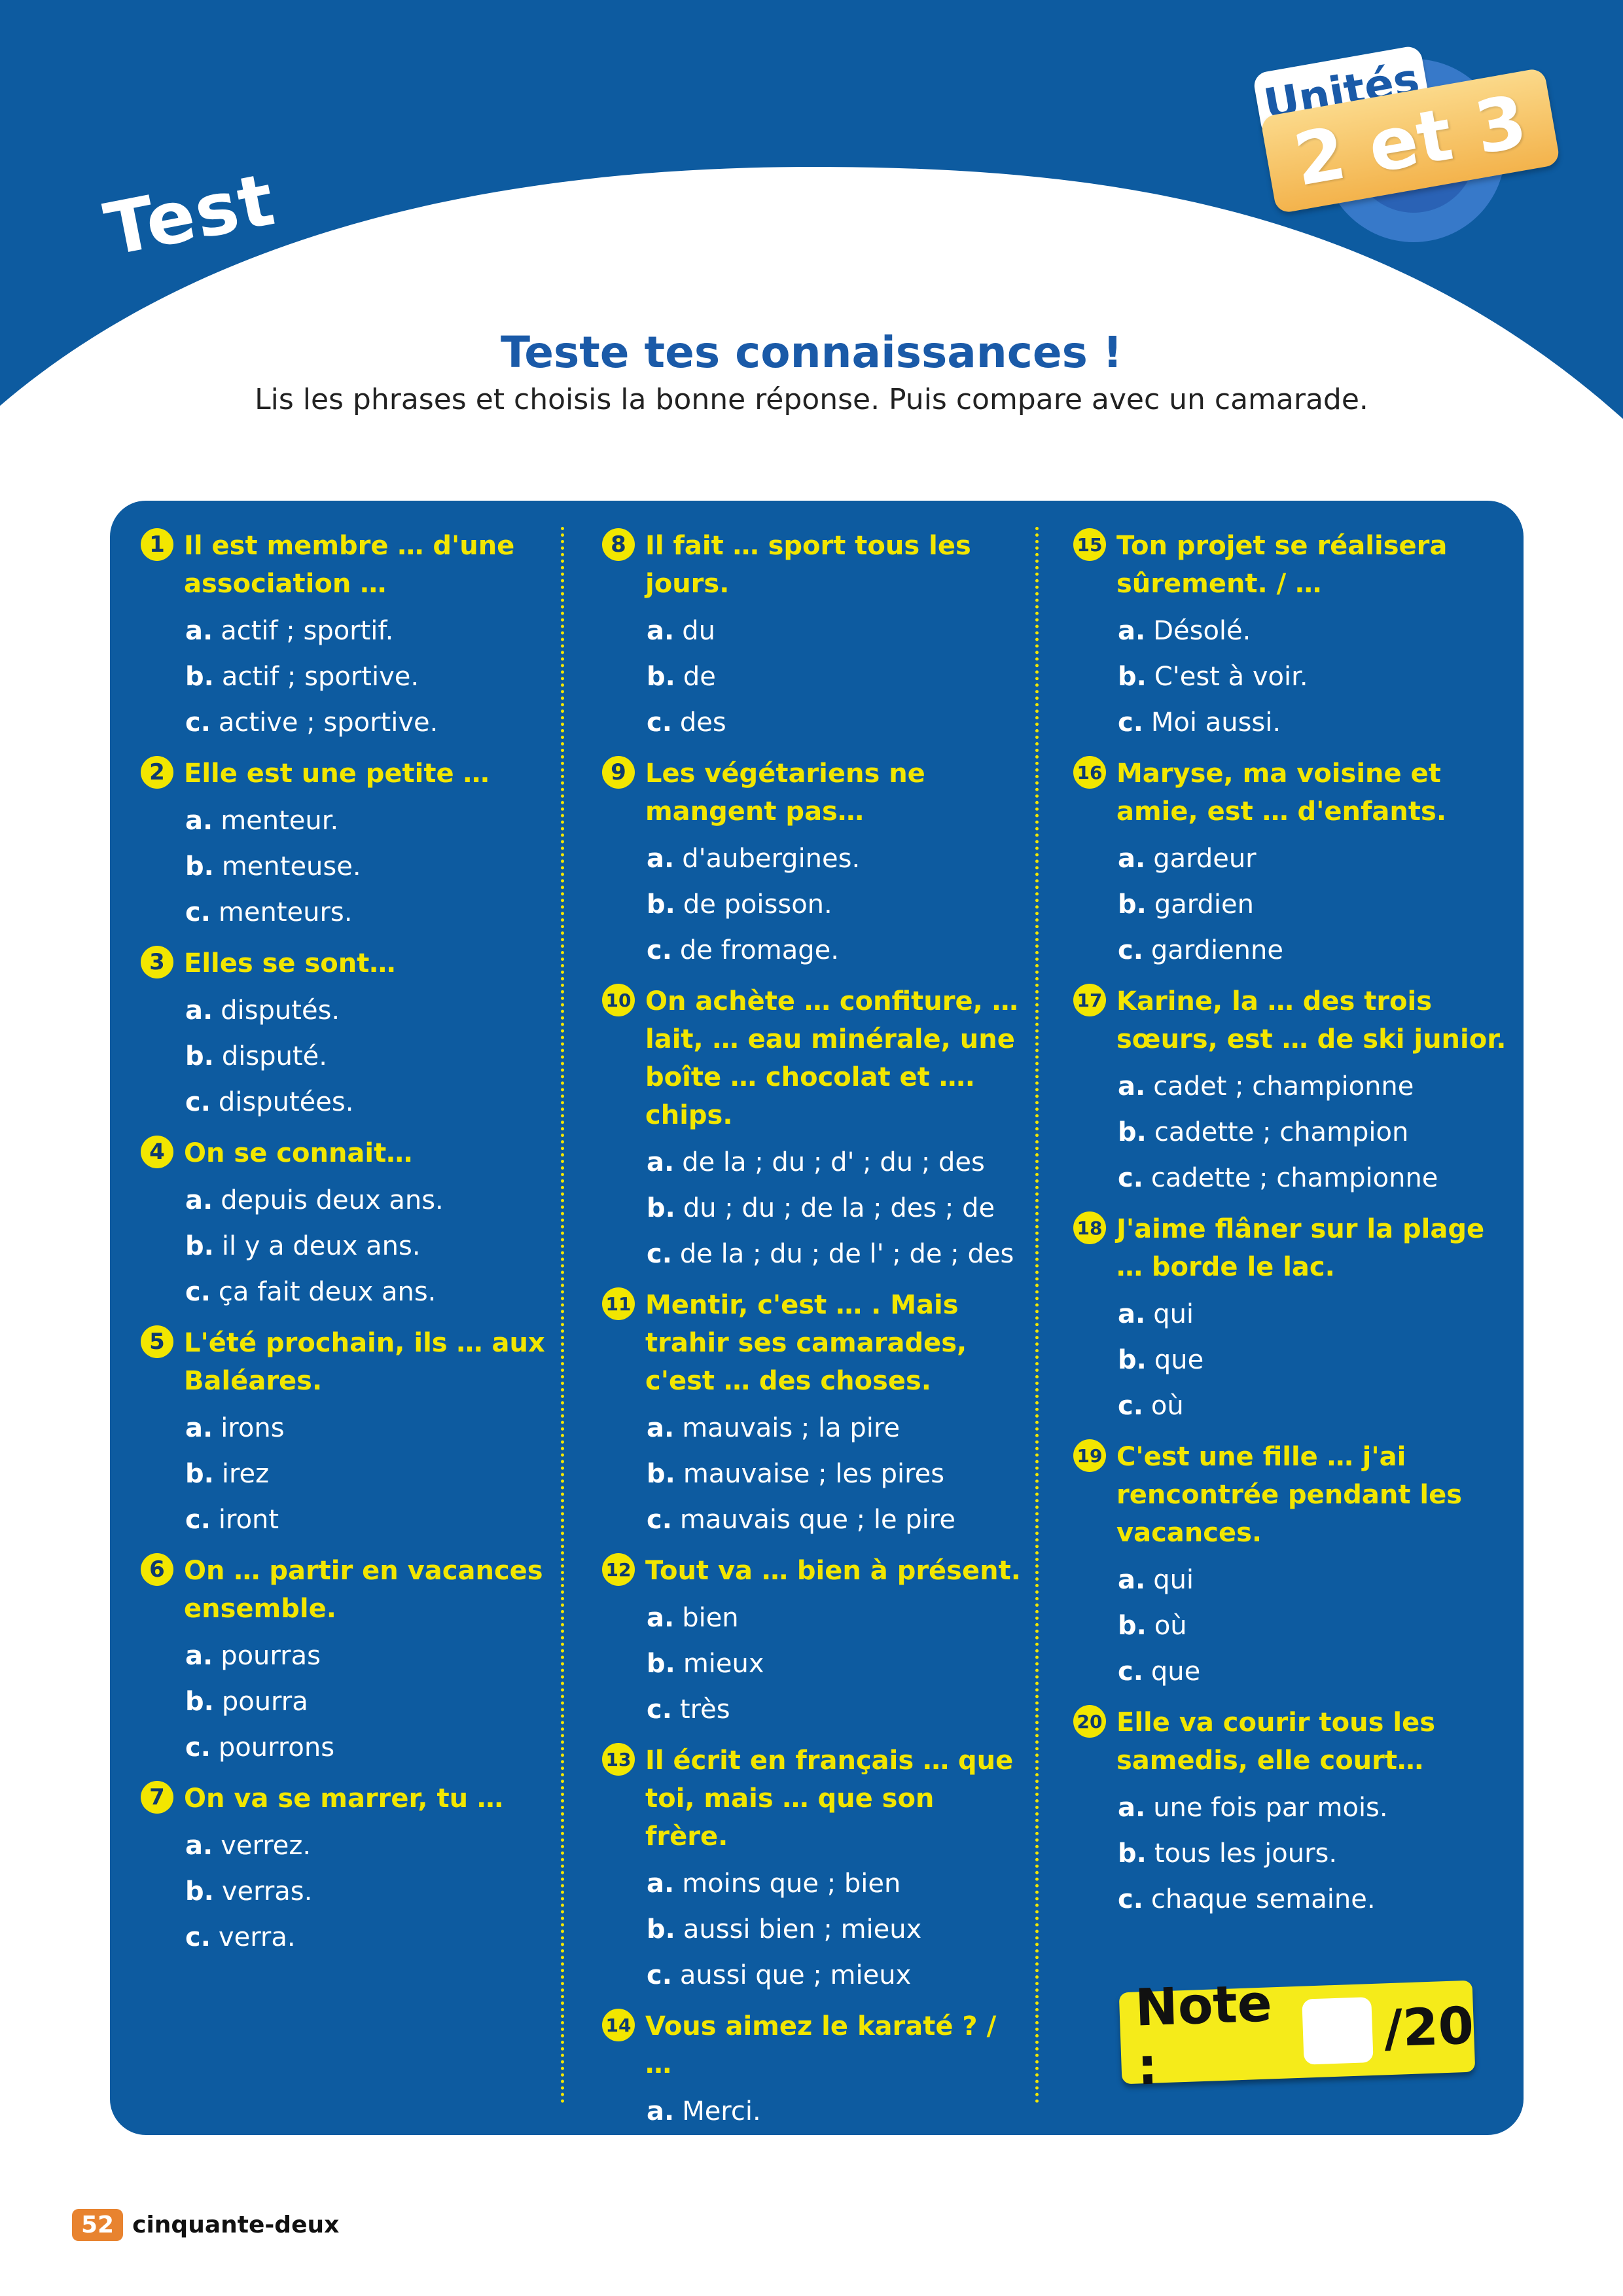 Image resolution: width=1623 pixels, height=2296 pixels. Describe the element at coordinates (721, 2111) in the screenshot. I see `option-text: Merci.` at that location.